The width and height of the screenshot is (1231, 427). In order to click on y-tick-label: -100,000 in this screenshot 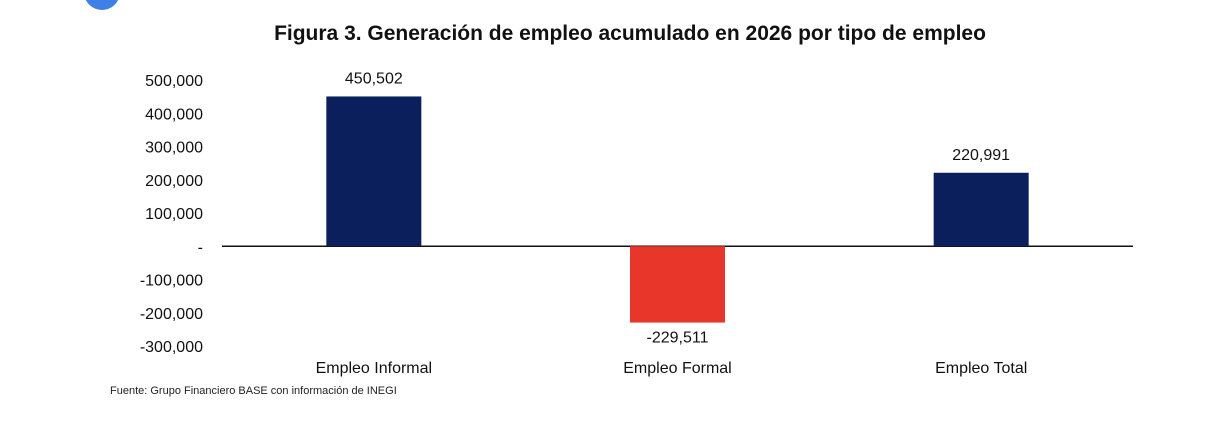, I will do `click(171, 281)`.